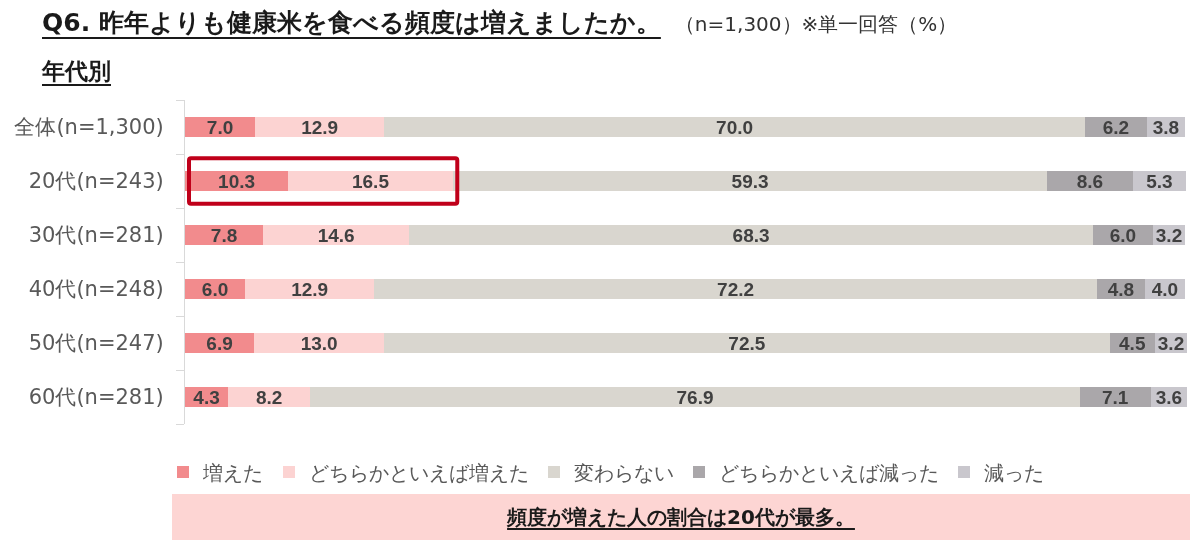  Describe the element at coordinates (96, 289) in the screenshot. I see `y-tick-label: 40代(n=248)` at that location.